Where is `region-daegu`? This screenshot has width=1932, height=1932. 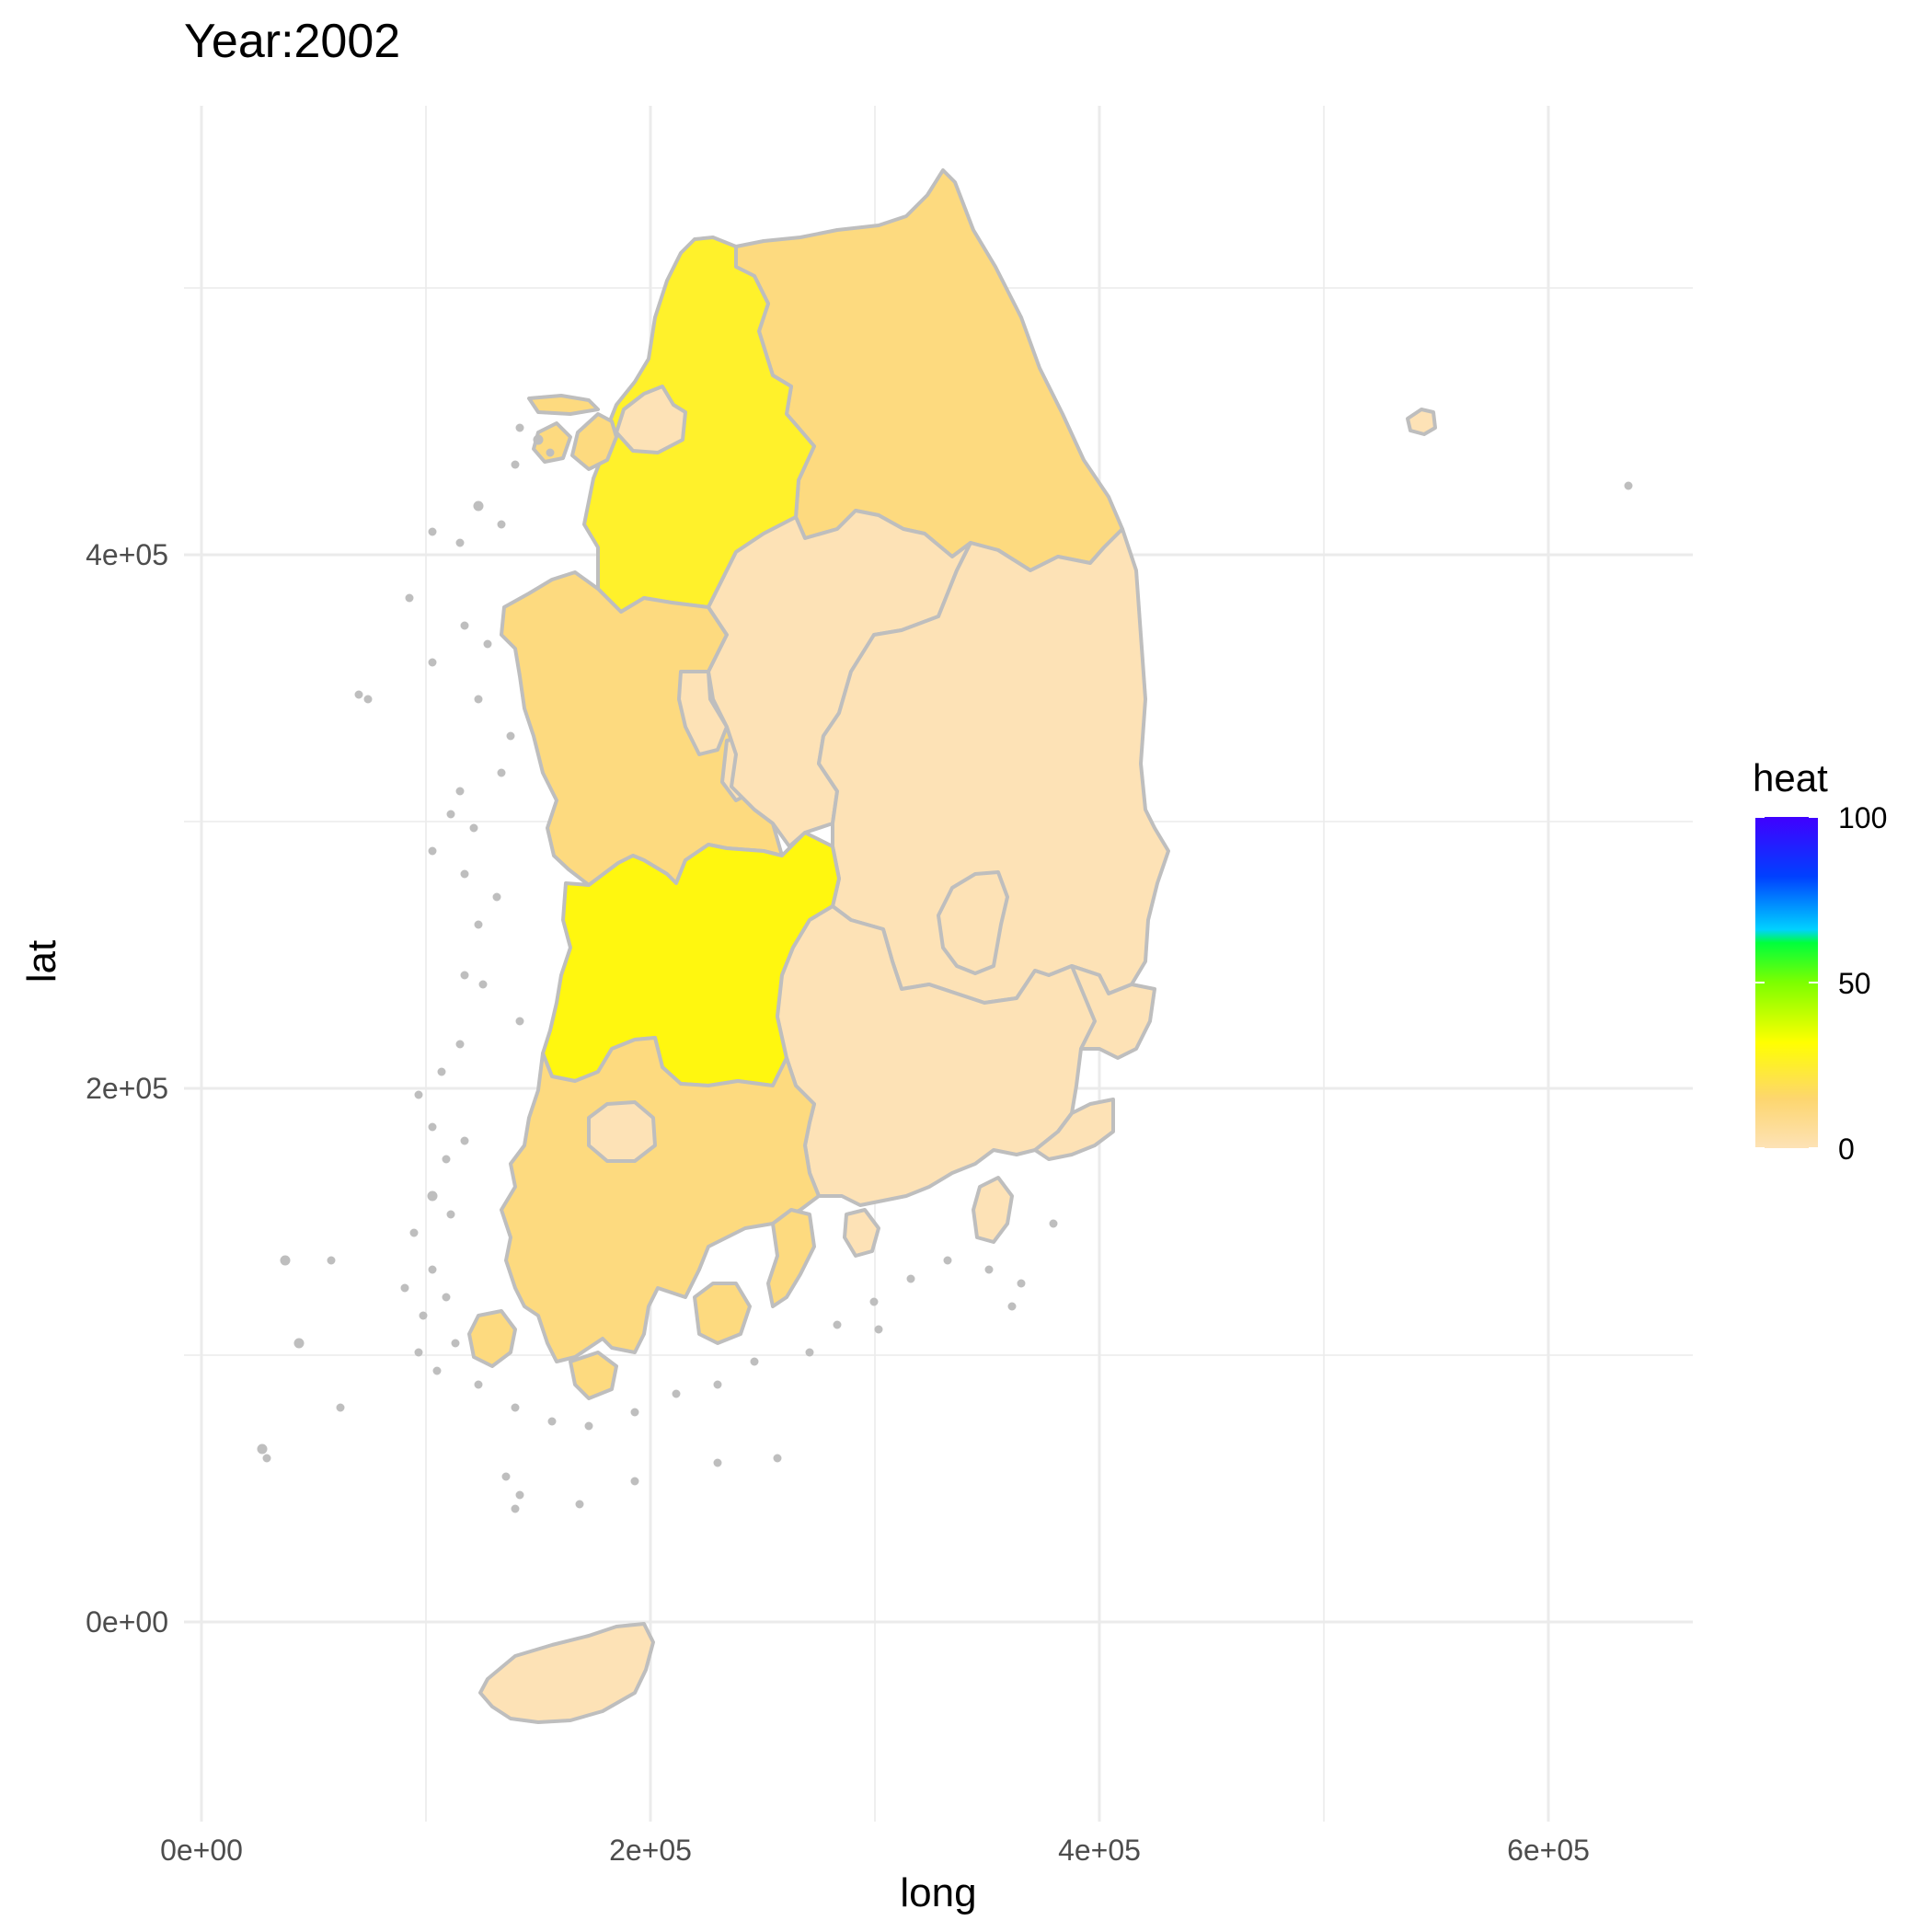
region-daegu is located at coordinates (973, 922).